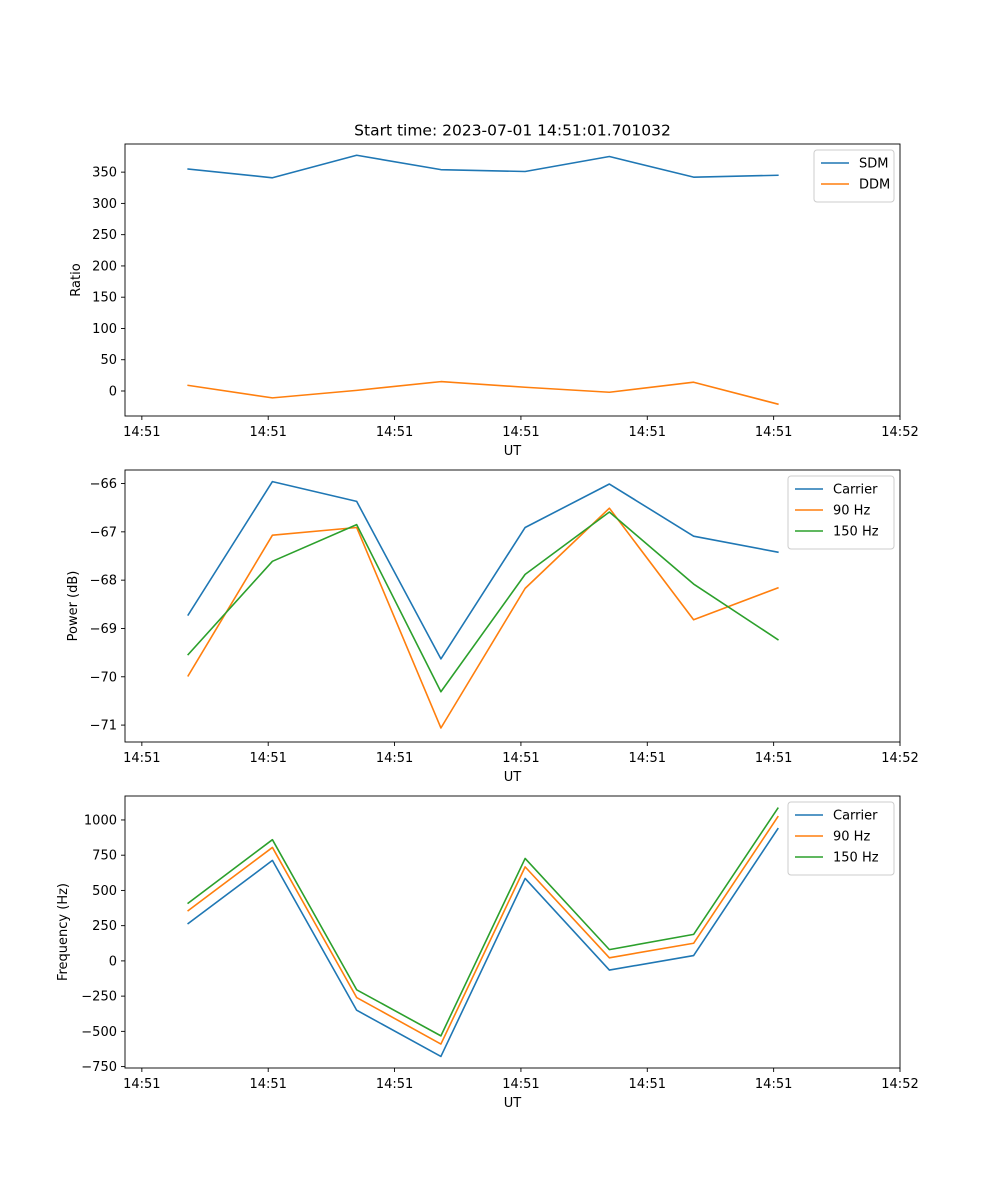 The height and width of the screenshot is (1200, 1000). Describe the element at coordinates (483, 166) in the screenshot. I see `series-line-sdm` at that location.